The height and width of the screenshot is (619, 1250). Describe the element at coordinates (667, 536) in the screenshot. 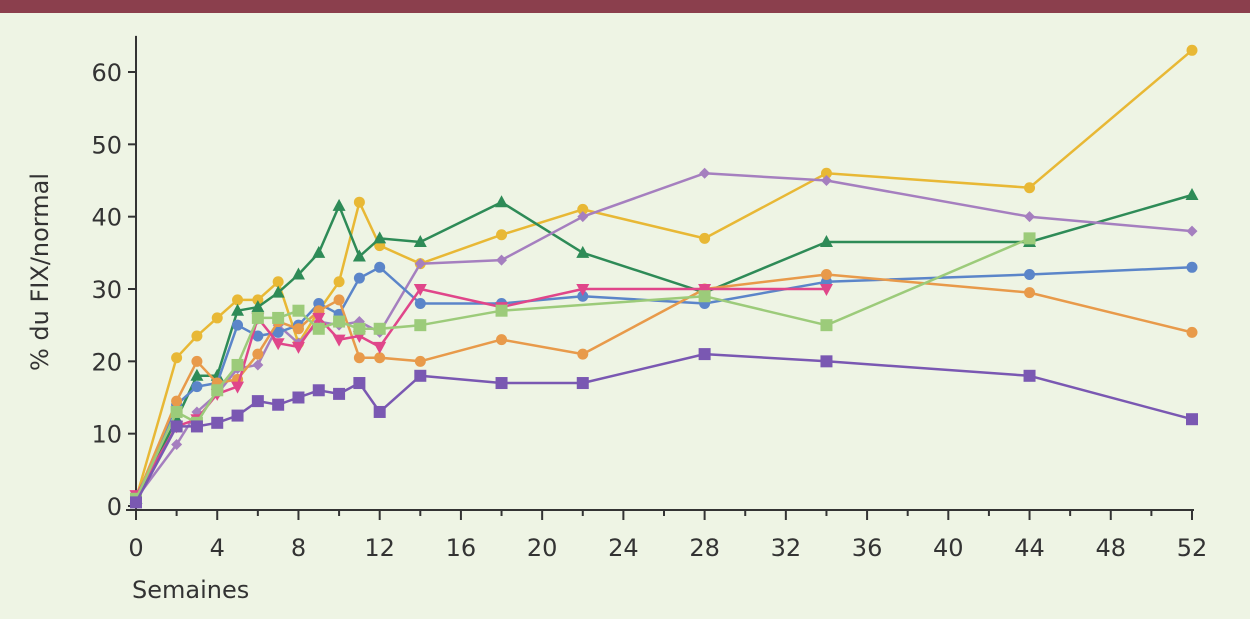

I see `x-ticks: 0 4 8 12 16 20 24 28 32 36 40 44 48 52` at that location.